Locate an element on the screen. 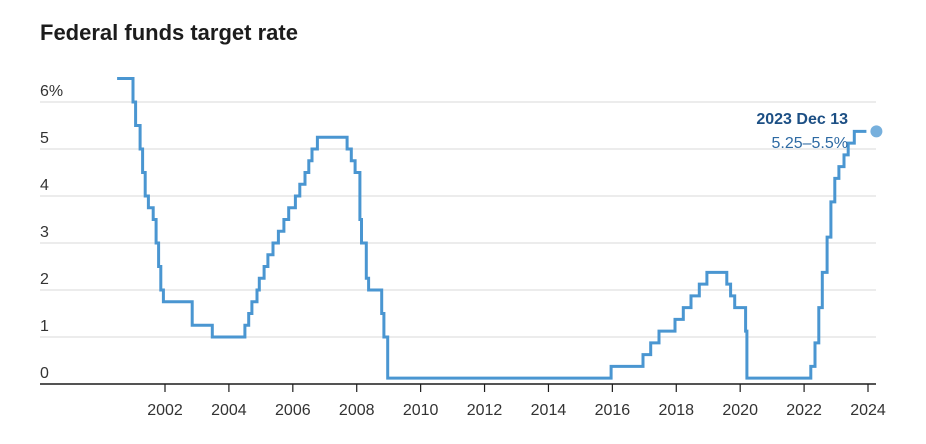  x-tick-label: 2002 is located at coordinates (165, 410).